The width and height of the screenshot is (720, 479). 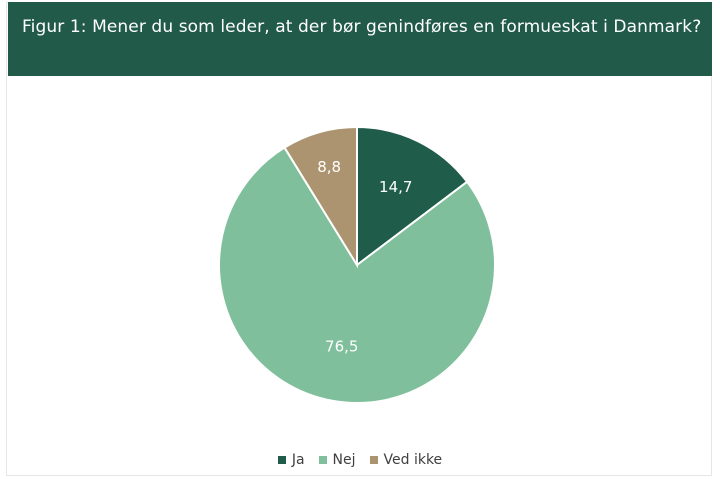 What do you see at coordinates (395, 187) in the screenshot?
I see `data-label-ja: 14,7` at bounding box center [395, 187].